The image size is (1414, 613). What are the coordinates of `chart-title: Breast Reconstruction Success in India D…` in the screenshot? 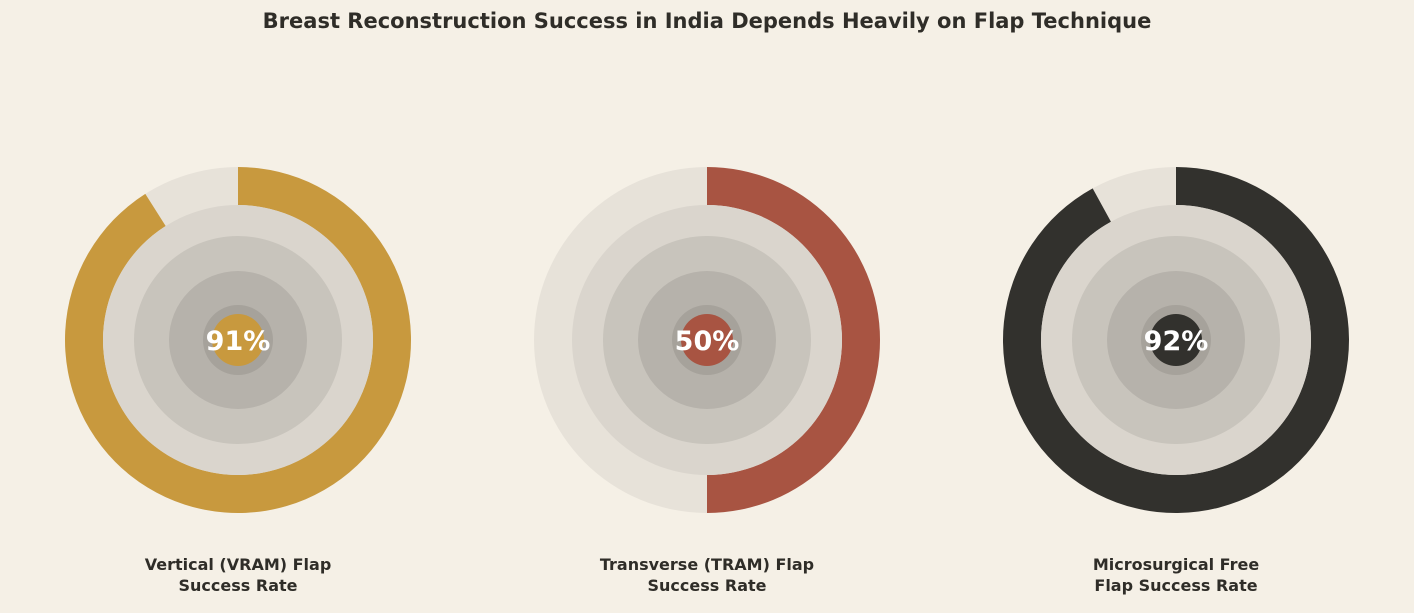 It's located at (707, 21).